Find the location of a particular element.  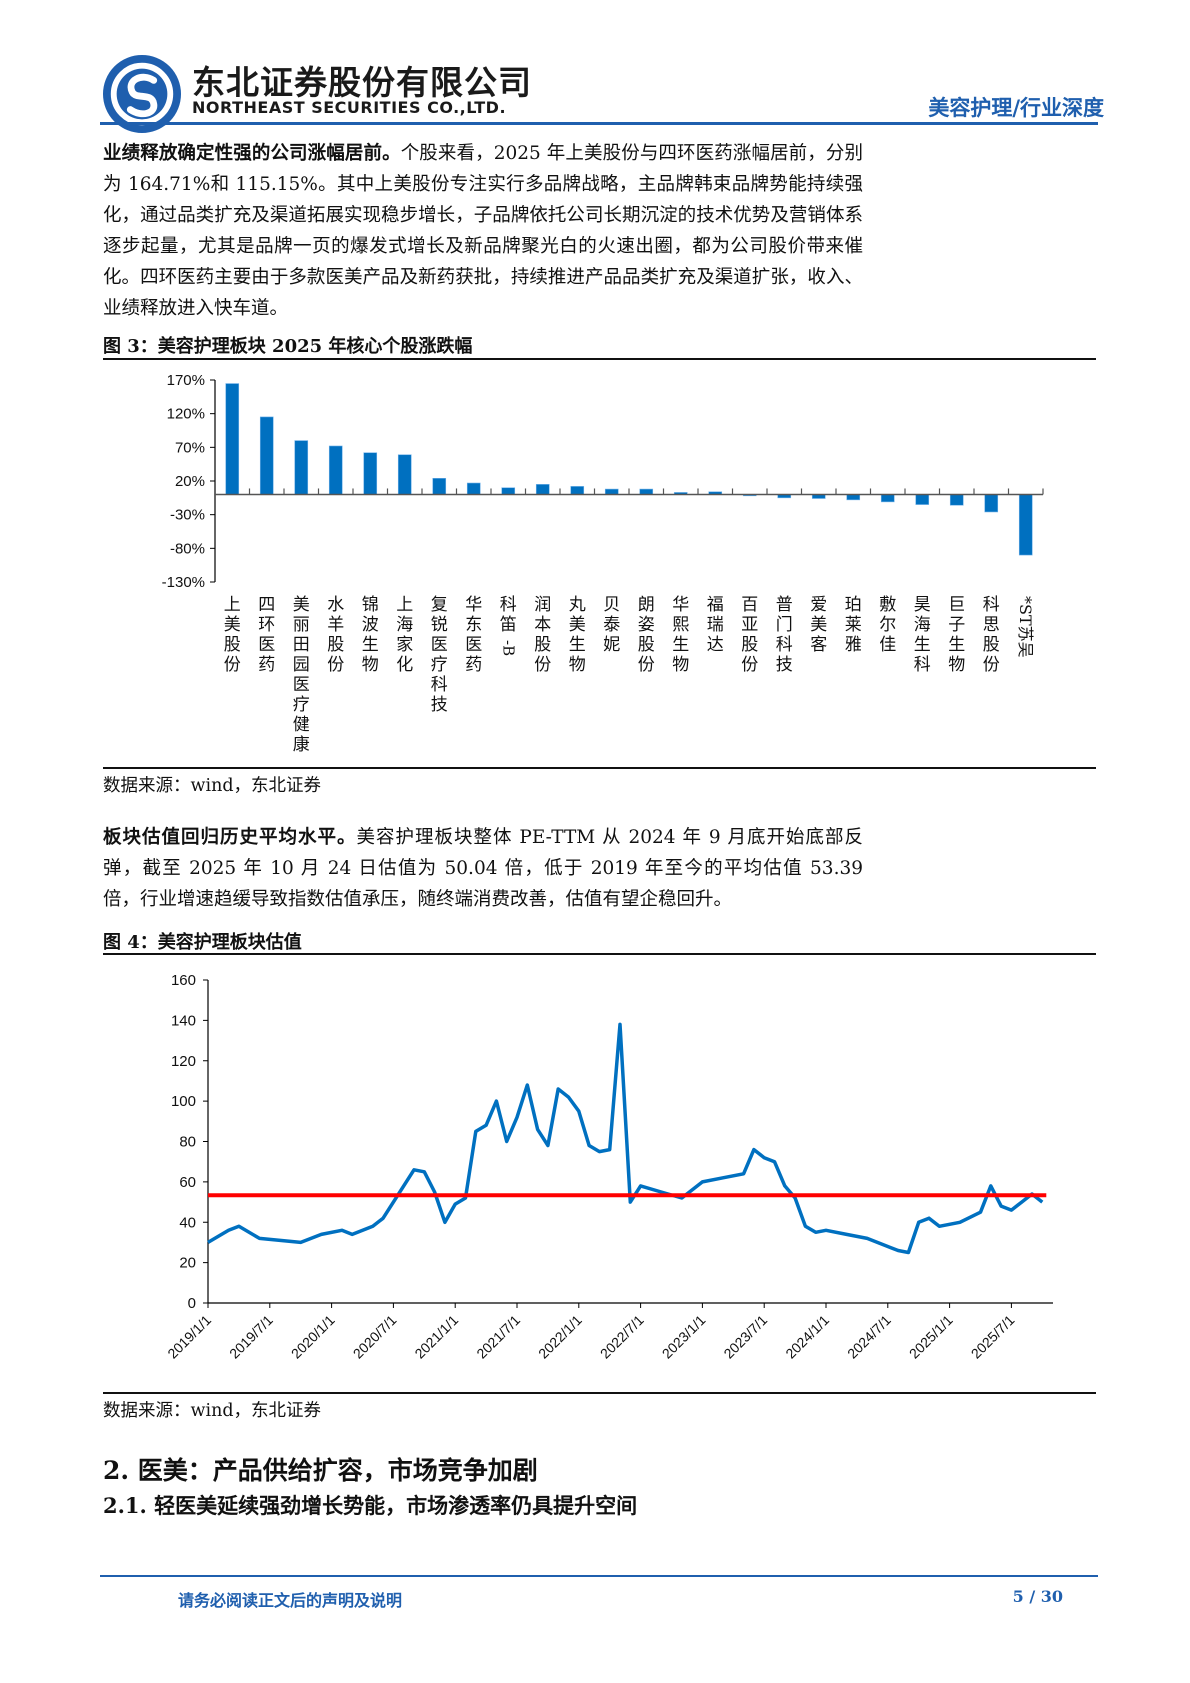

x-category-label: *ST苏吴 is located at coordinates (1025, 627).